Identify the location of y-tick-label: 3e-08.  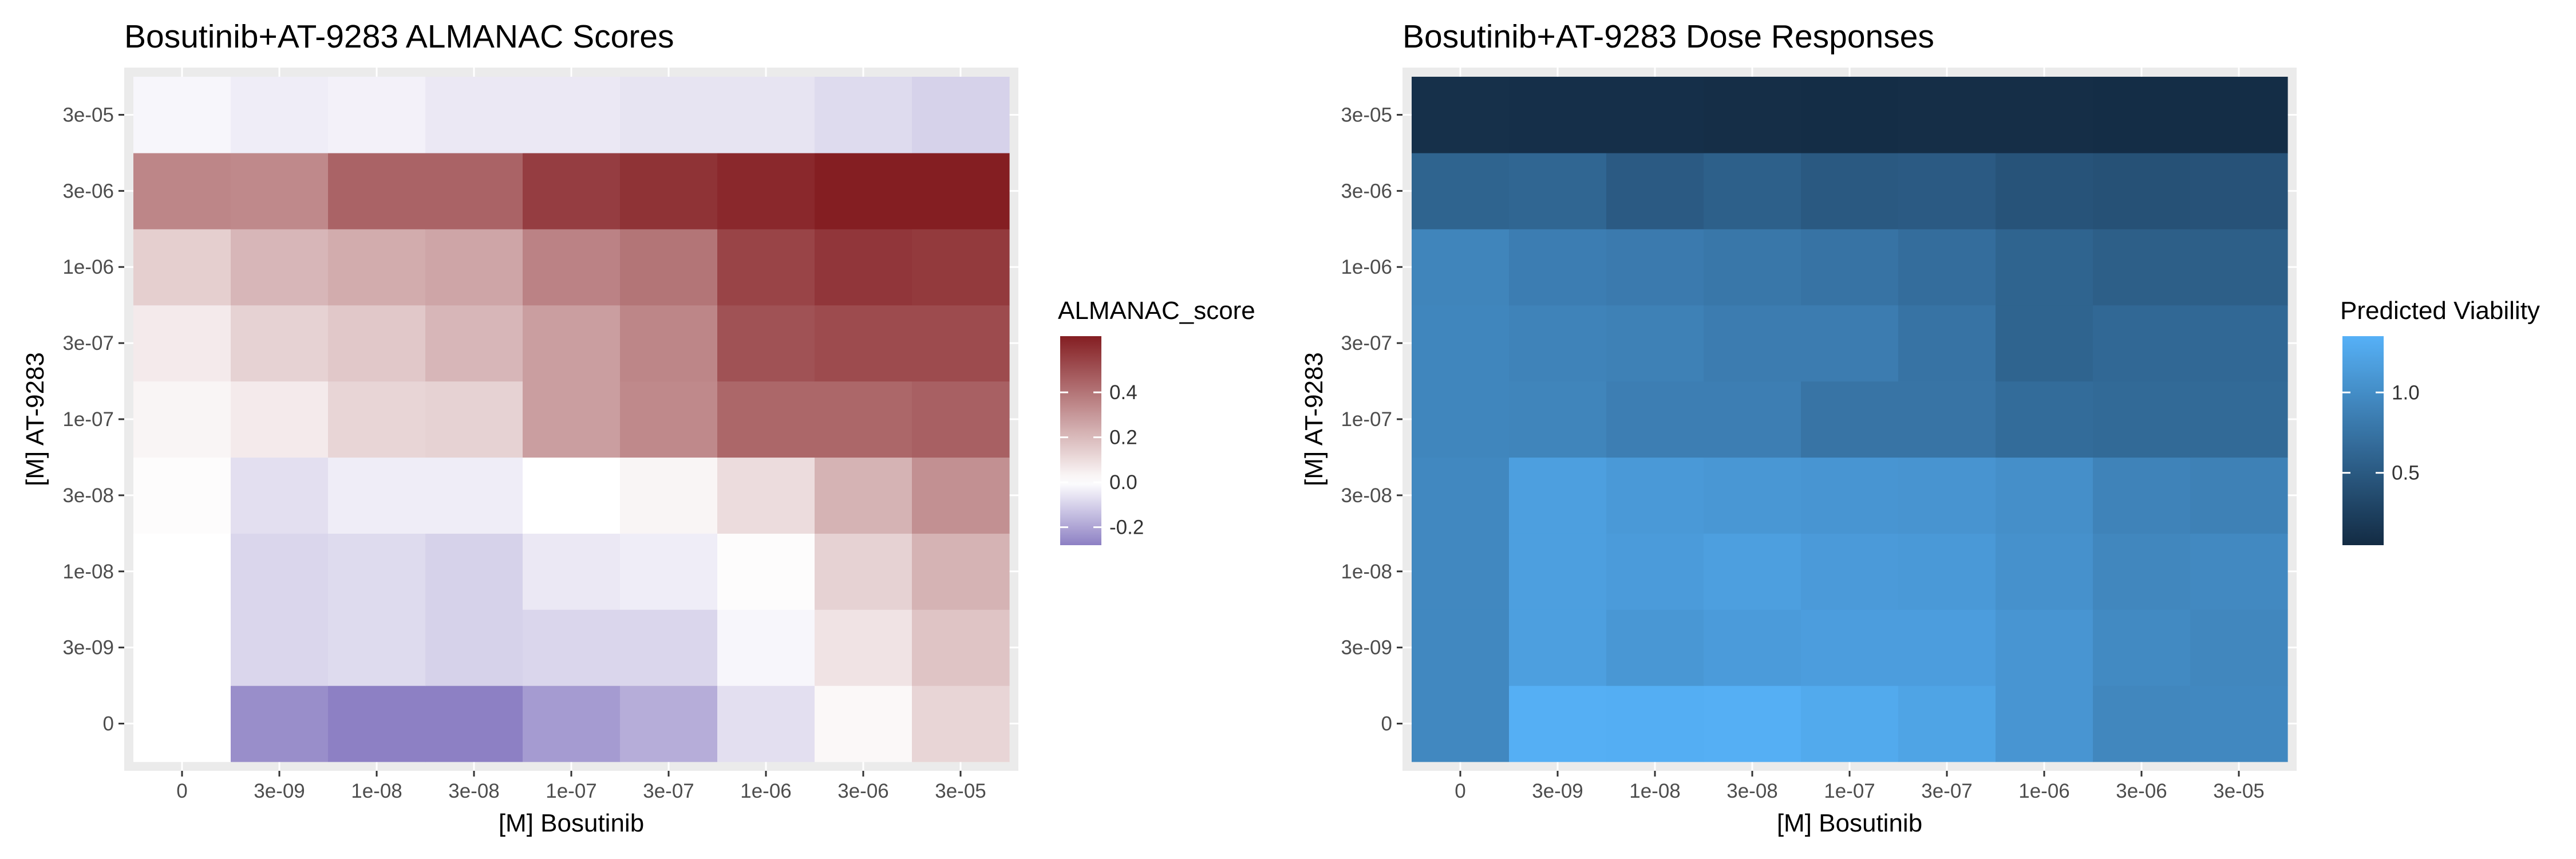
(1366, 495).